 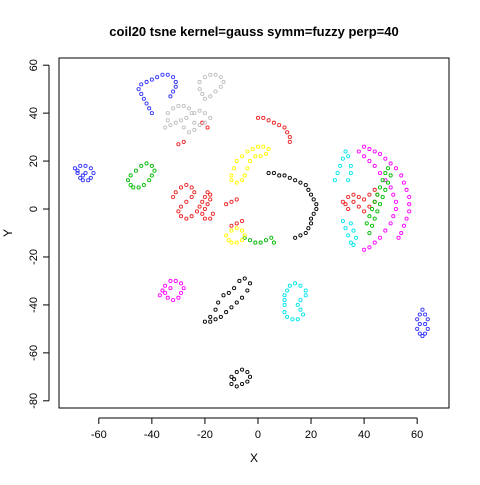 What do you see at coordinates (34, 401) in the screenshot?
I see `y-tick-label: -80` at bounding box center [34, 401].